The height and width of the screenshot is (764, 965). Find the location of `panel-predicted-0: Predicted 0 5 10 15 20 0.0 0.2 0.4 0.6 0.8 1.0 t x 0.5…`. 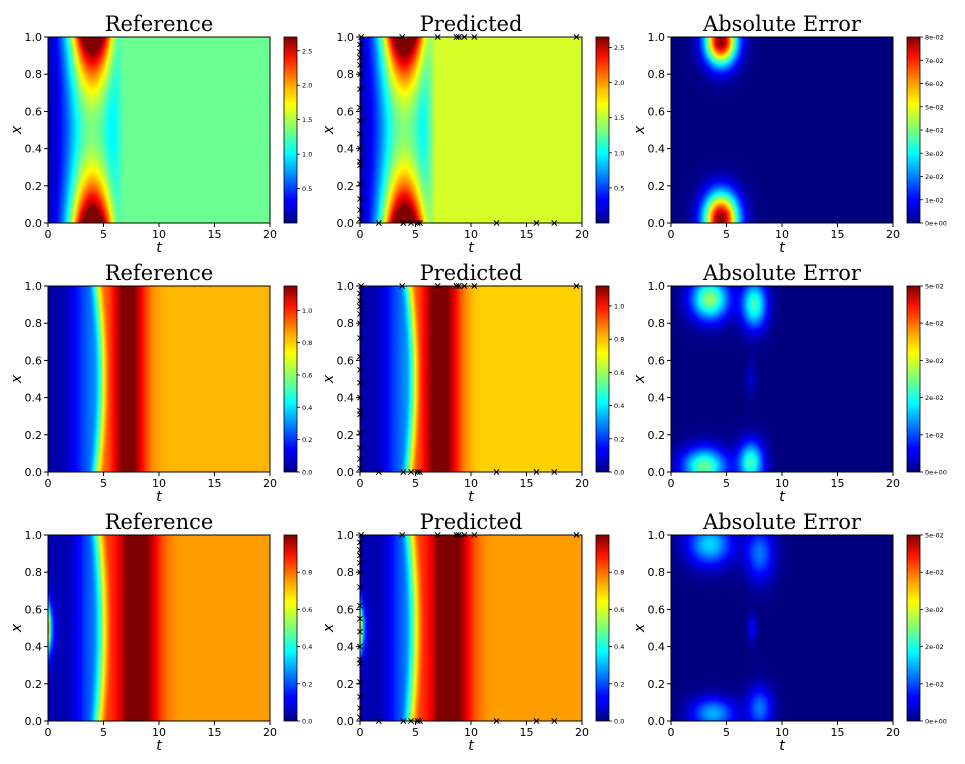

panel-predicted-0: Predicted 0 5 10 15 20 0.0 0.2 0.4 0.6 0.8 1.0 t x 0.5… is located at coordinates (472, 134).